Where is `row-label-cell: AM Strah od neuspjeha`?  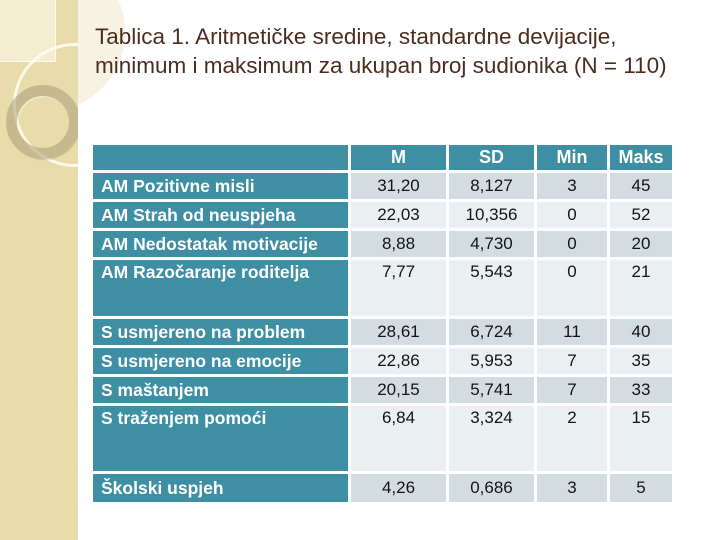 row-label-cell: AM Strah od neuspjeha is located at coordinates (220, 215).